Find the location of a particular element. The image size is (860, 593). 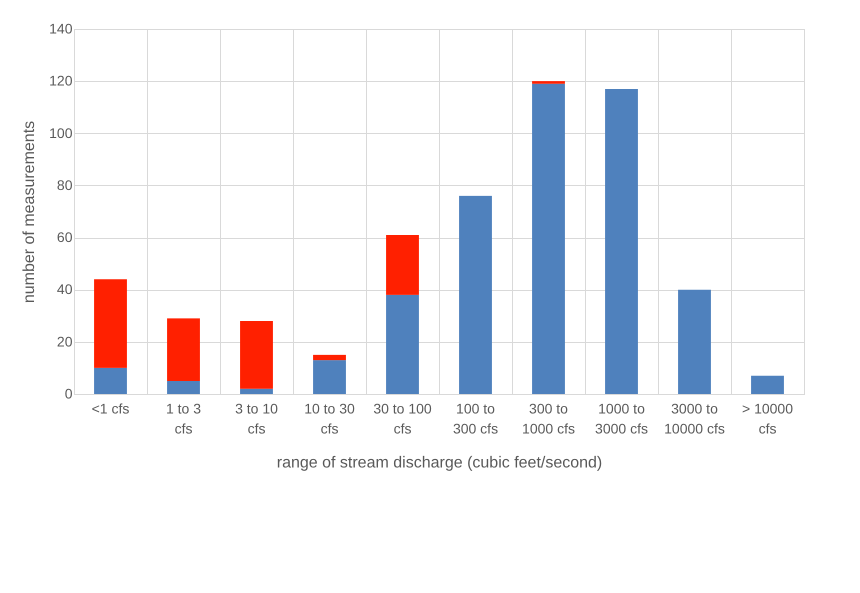

y-tick-label: 60 is located at coordinates (64, 237).